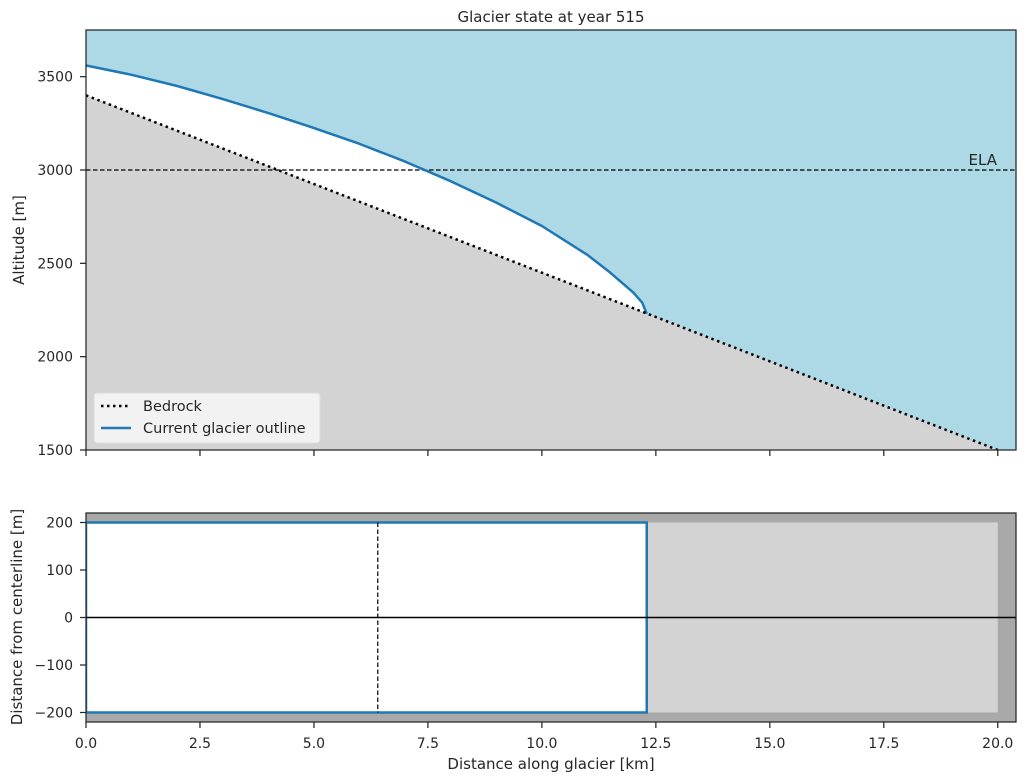 This screenshot has width=1025, height=782. What do you see at coordinates (55, 451) in the screenshot?
I see `top-y-tick-label: 1500` at bounding box center [55, 451].